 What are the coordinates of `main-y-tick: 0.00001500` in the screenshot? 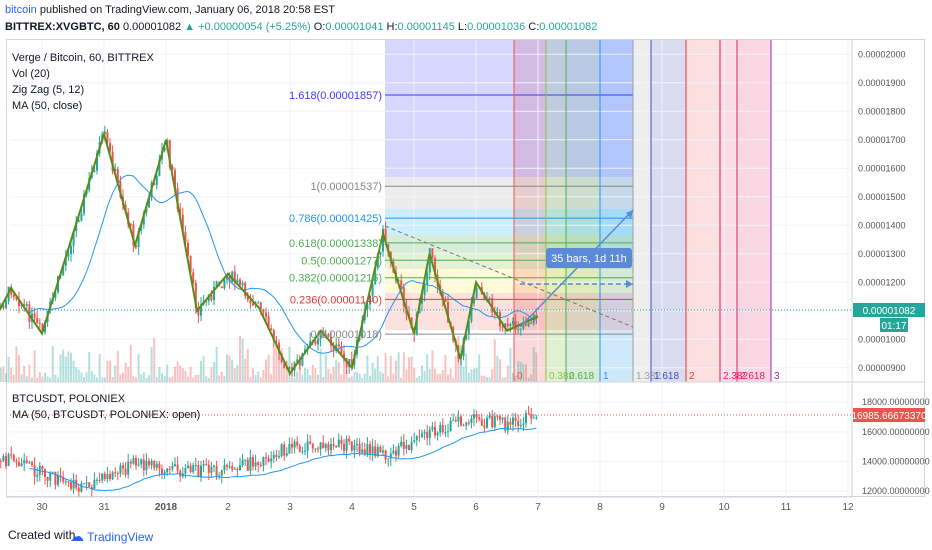 It's located at (882, 197).